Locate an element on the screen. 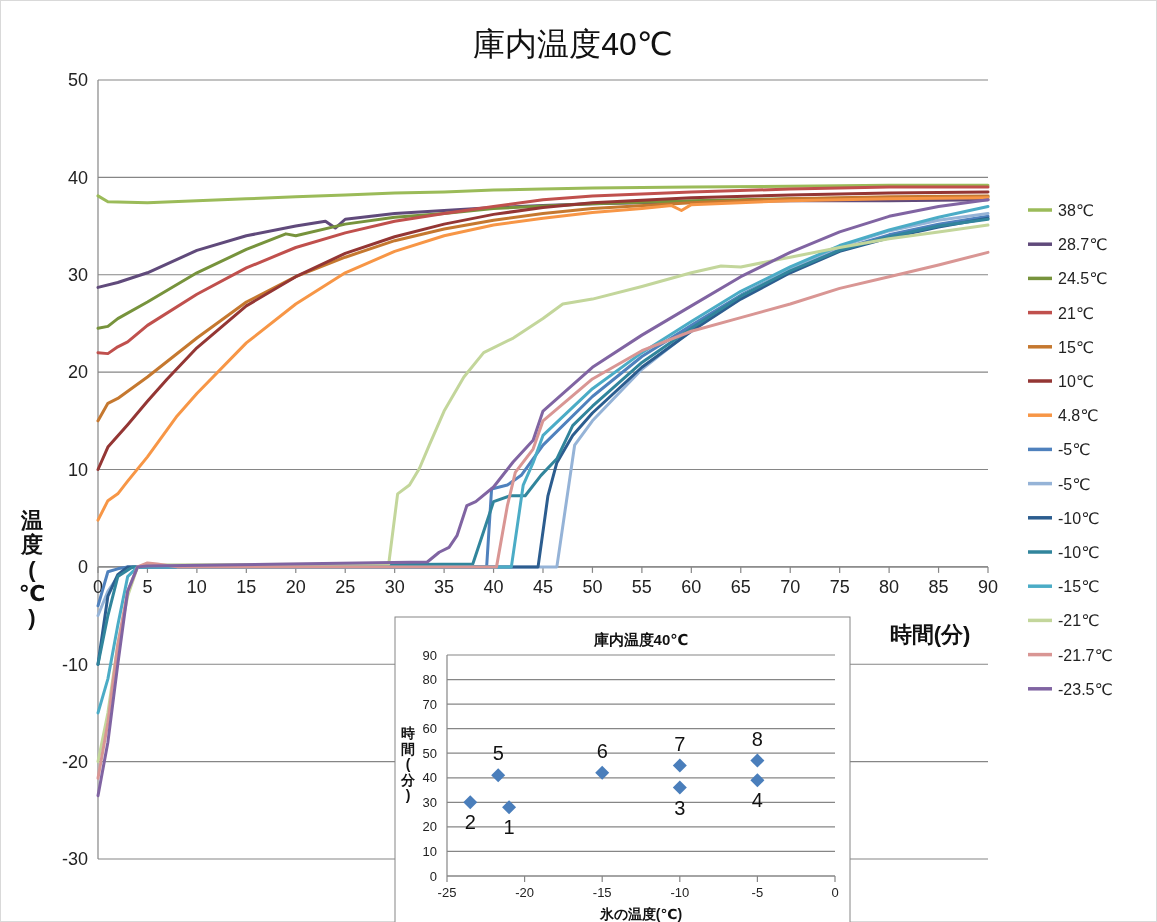 This screenshot has height=922, width=1157. legend-label: 28.7℃ is located at coordinates (1083, 245).